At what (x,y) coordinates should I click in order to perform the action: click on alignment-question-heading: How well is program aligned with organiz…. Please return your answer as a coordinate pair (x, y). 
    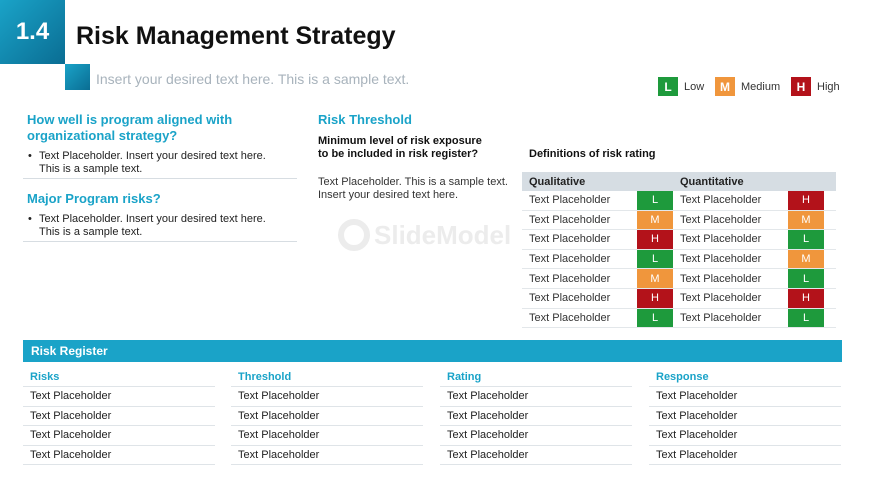
    Looking at the image, I should click on (130, 127).